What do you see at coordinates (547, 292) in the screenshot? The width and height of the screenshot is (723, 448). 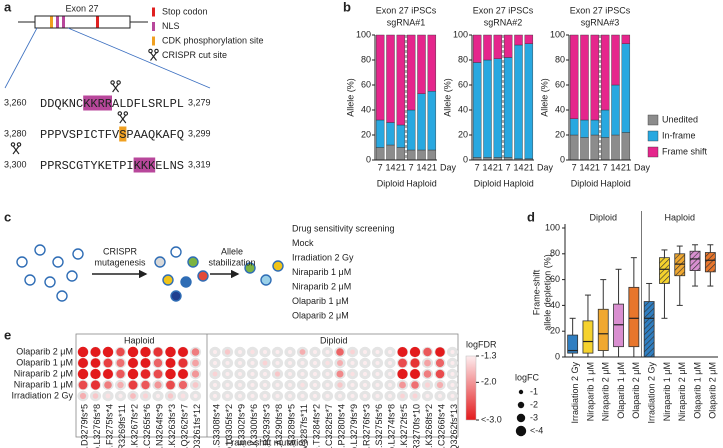 I see `y-axis-label: allele depletion (%)` at bounding box center [547, 292].